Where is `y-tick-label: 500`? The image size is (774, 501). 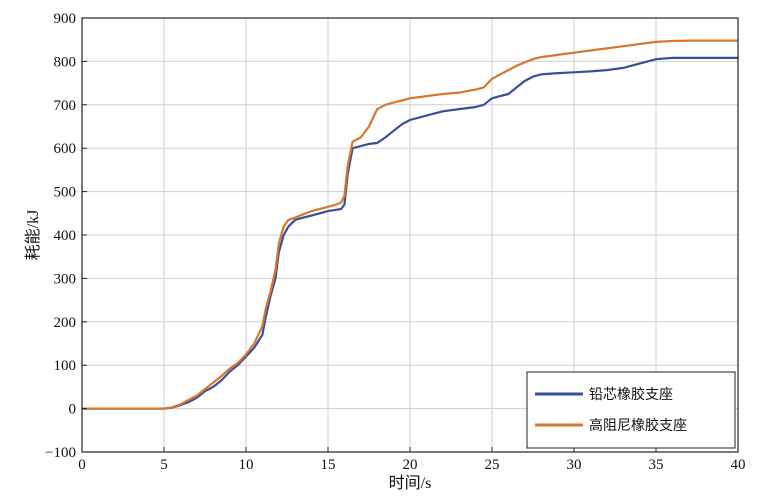
y-tick-label: 500 is located at coordinates (65, 193).